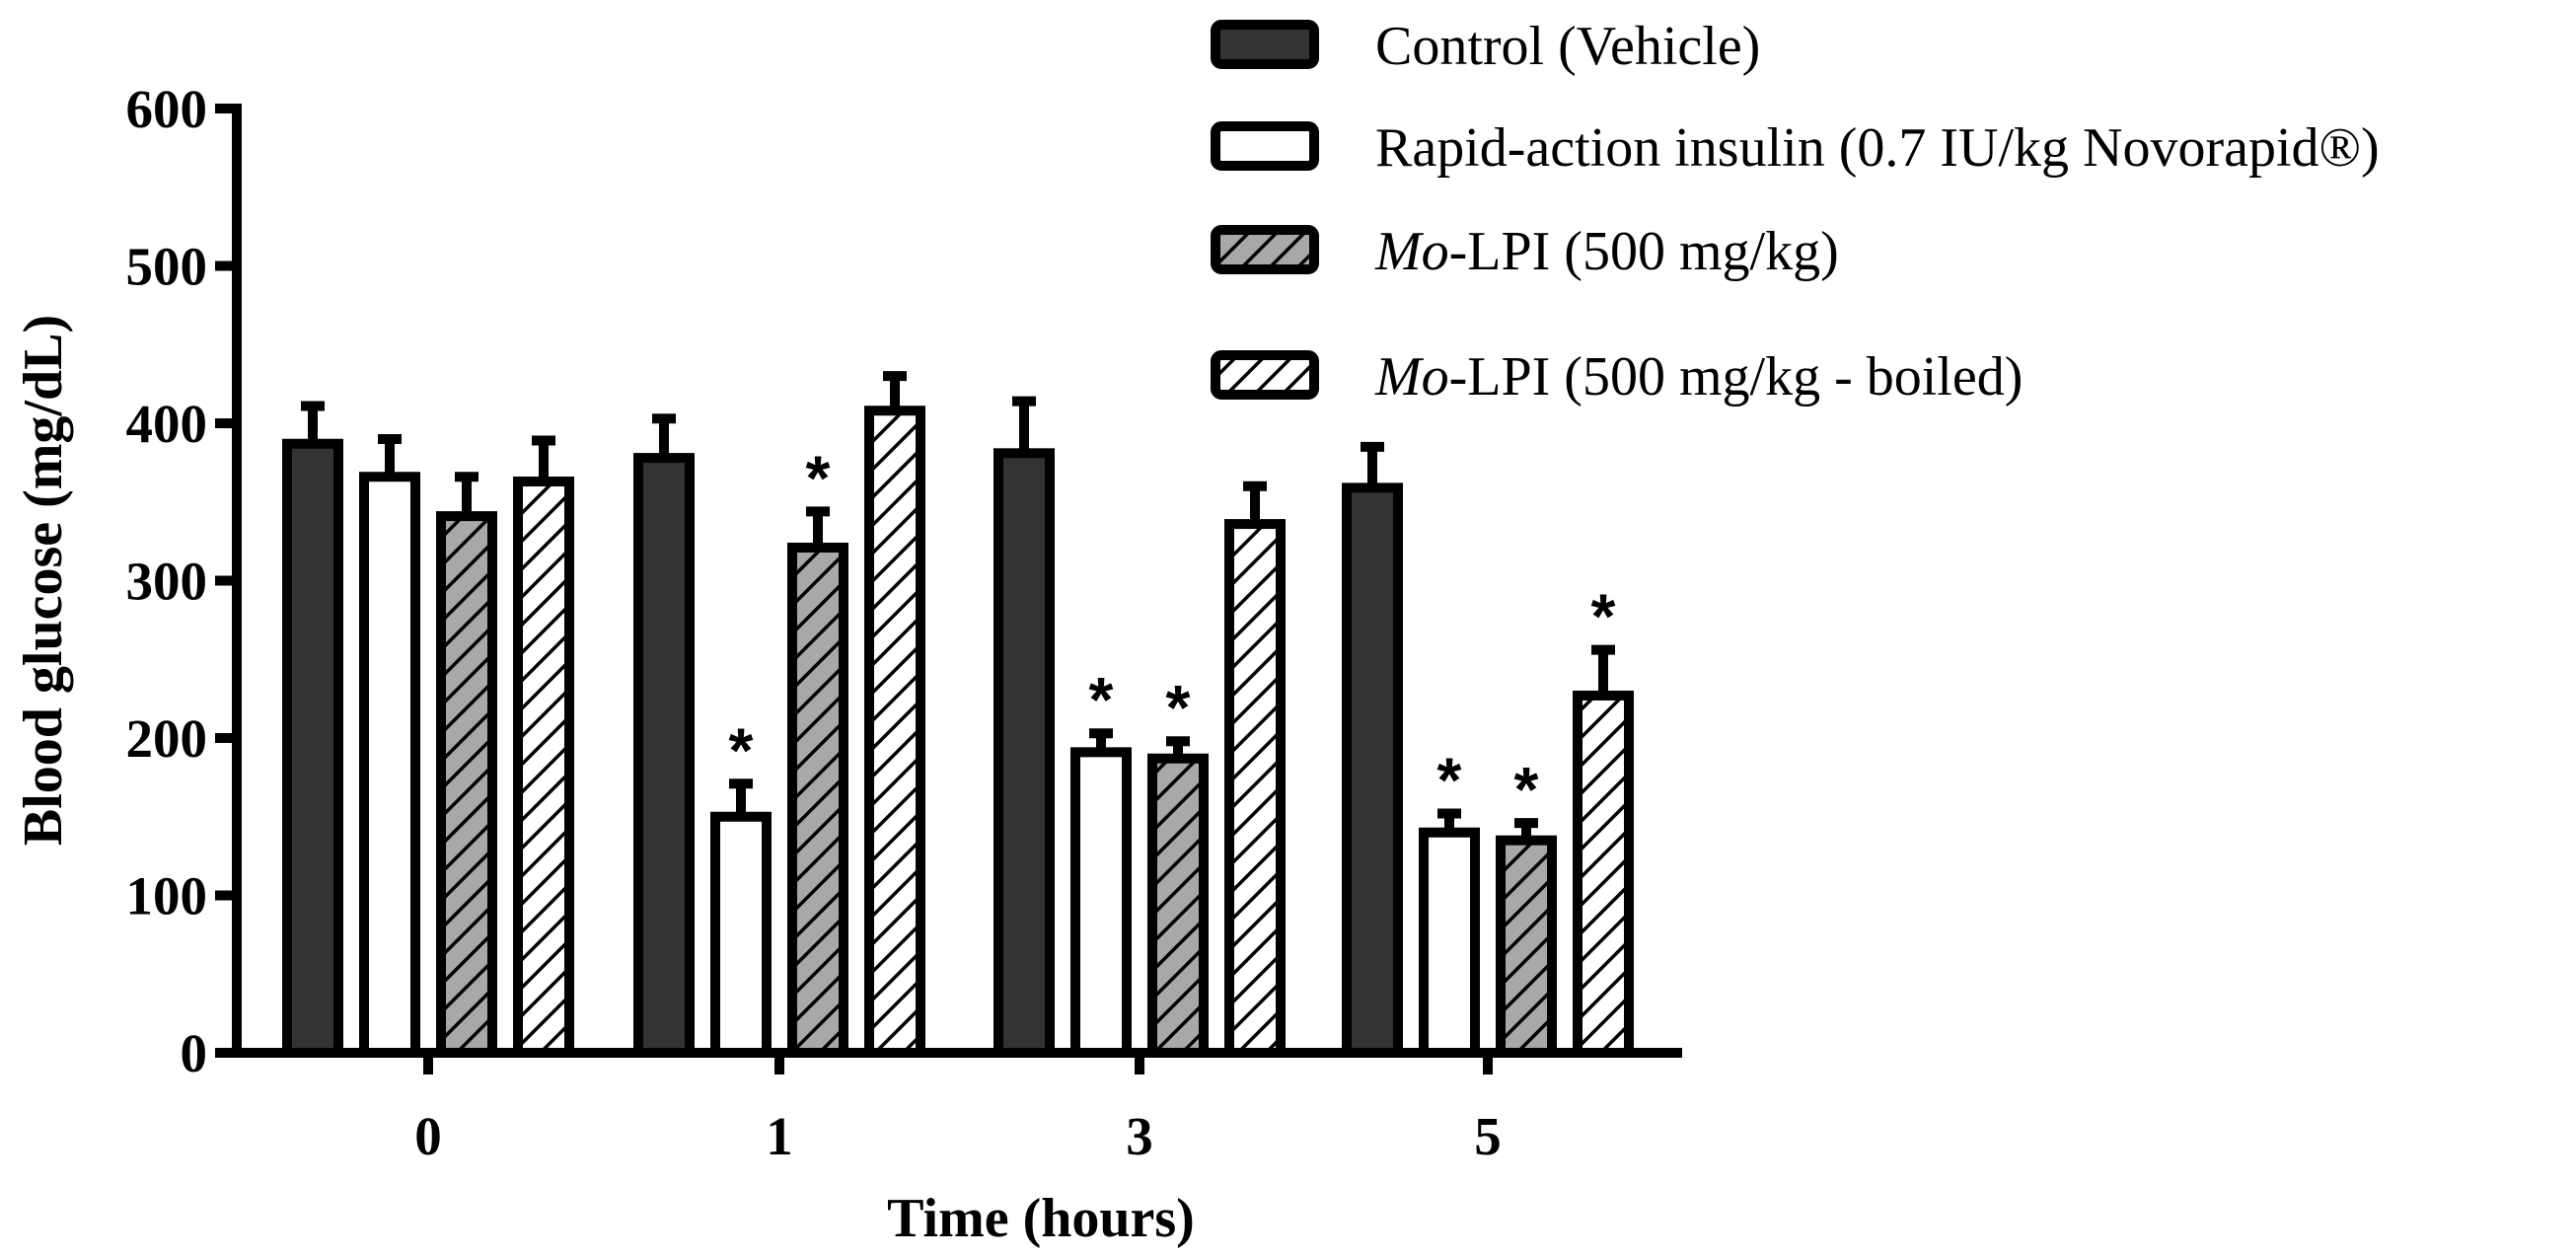  I want to click on y-tick-label-300: 300, so click(167, 582).